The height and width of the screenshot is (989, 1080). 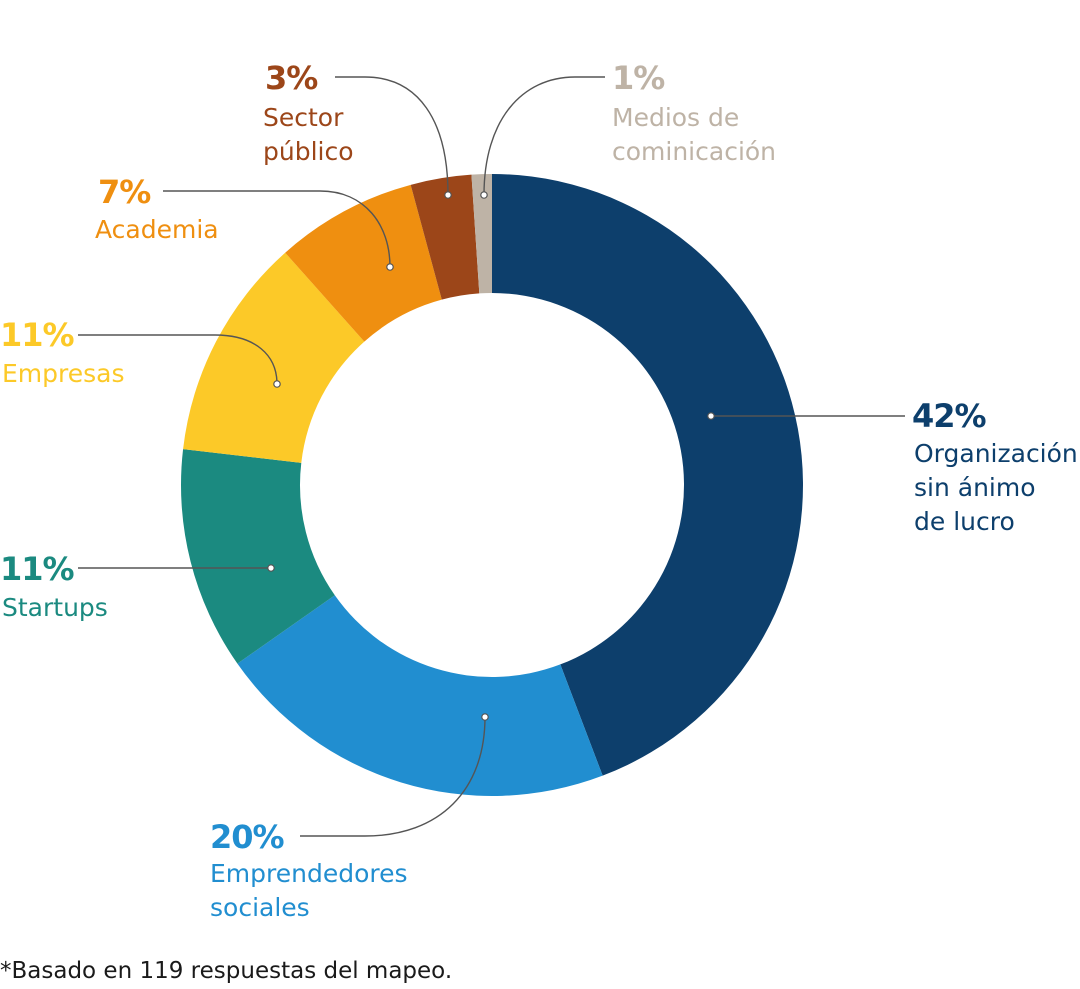 What do you see at coordinates (226, 971) in the screenshot?
I see `footnote: *Basado en 119 respuestas del mapeo.` at bounding box center [226, 971].